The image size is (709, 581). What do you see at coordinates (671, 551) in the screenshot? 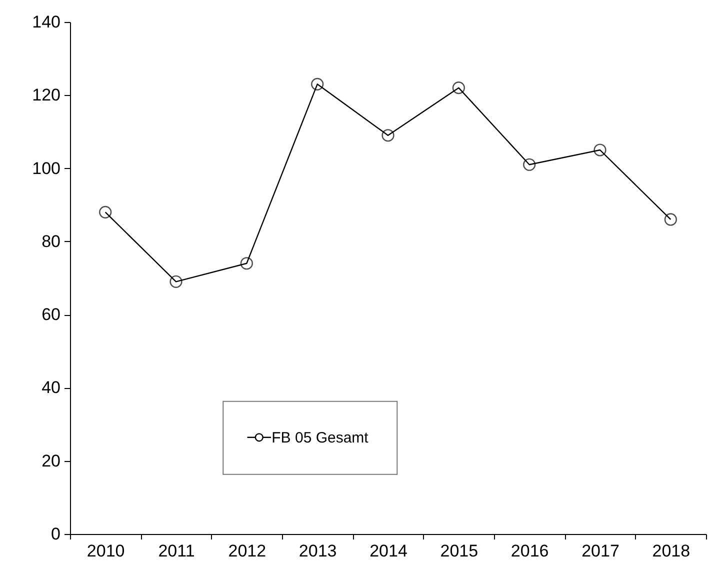
I see `x-tick-label: 2018` at bounding box center [671, 551].